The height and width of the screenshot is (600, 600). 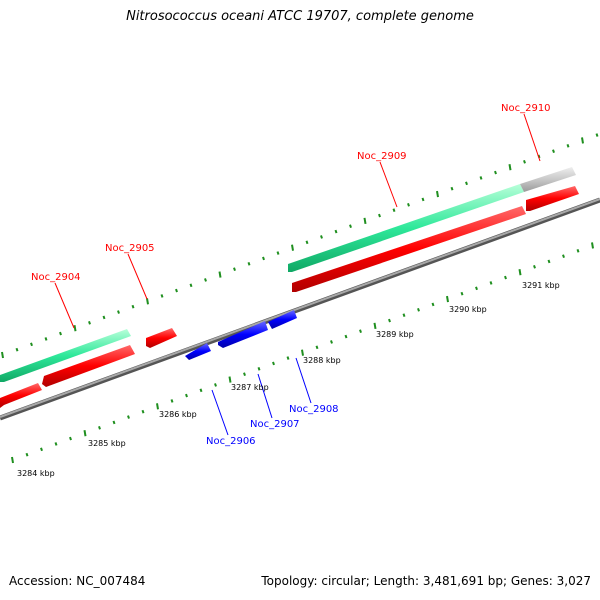 I want to click on cds-arrow-noc-2904b, so click(x=88, y=366).